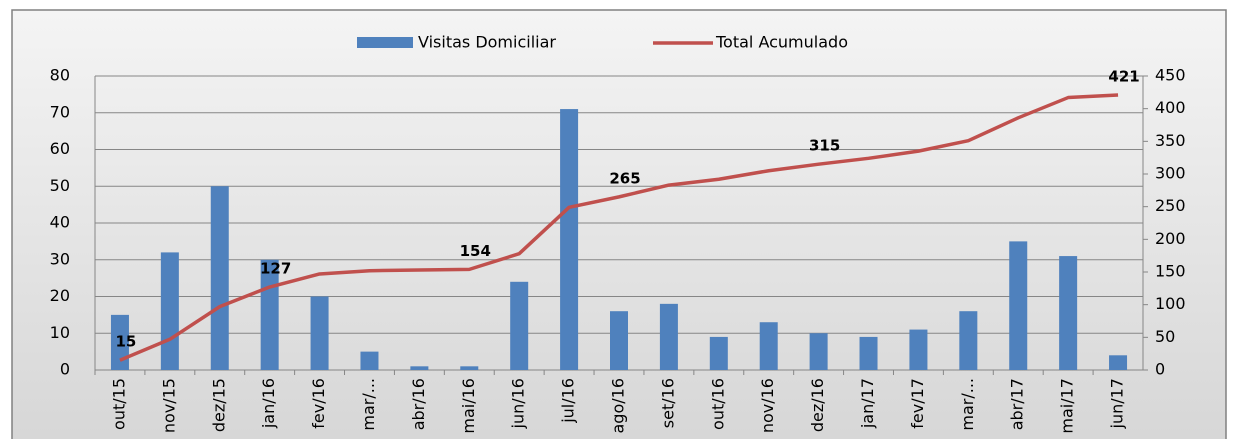 This screenshot has height=439, width=1239. Describe the element at coordinates (1170, 173) in the screenshot. I see `y2-tick-label: 300` at that location.